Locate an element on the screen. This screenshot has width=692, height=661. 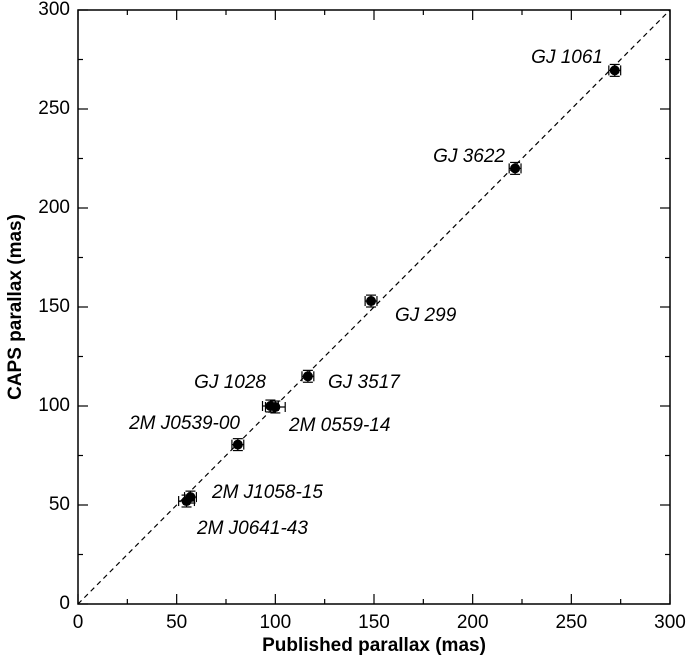
y-tick-label: 100 is located at coordinates (54, 405).